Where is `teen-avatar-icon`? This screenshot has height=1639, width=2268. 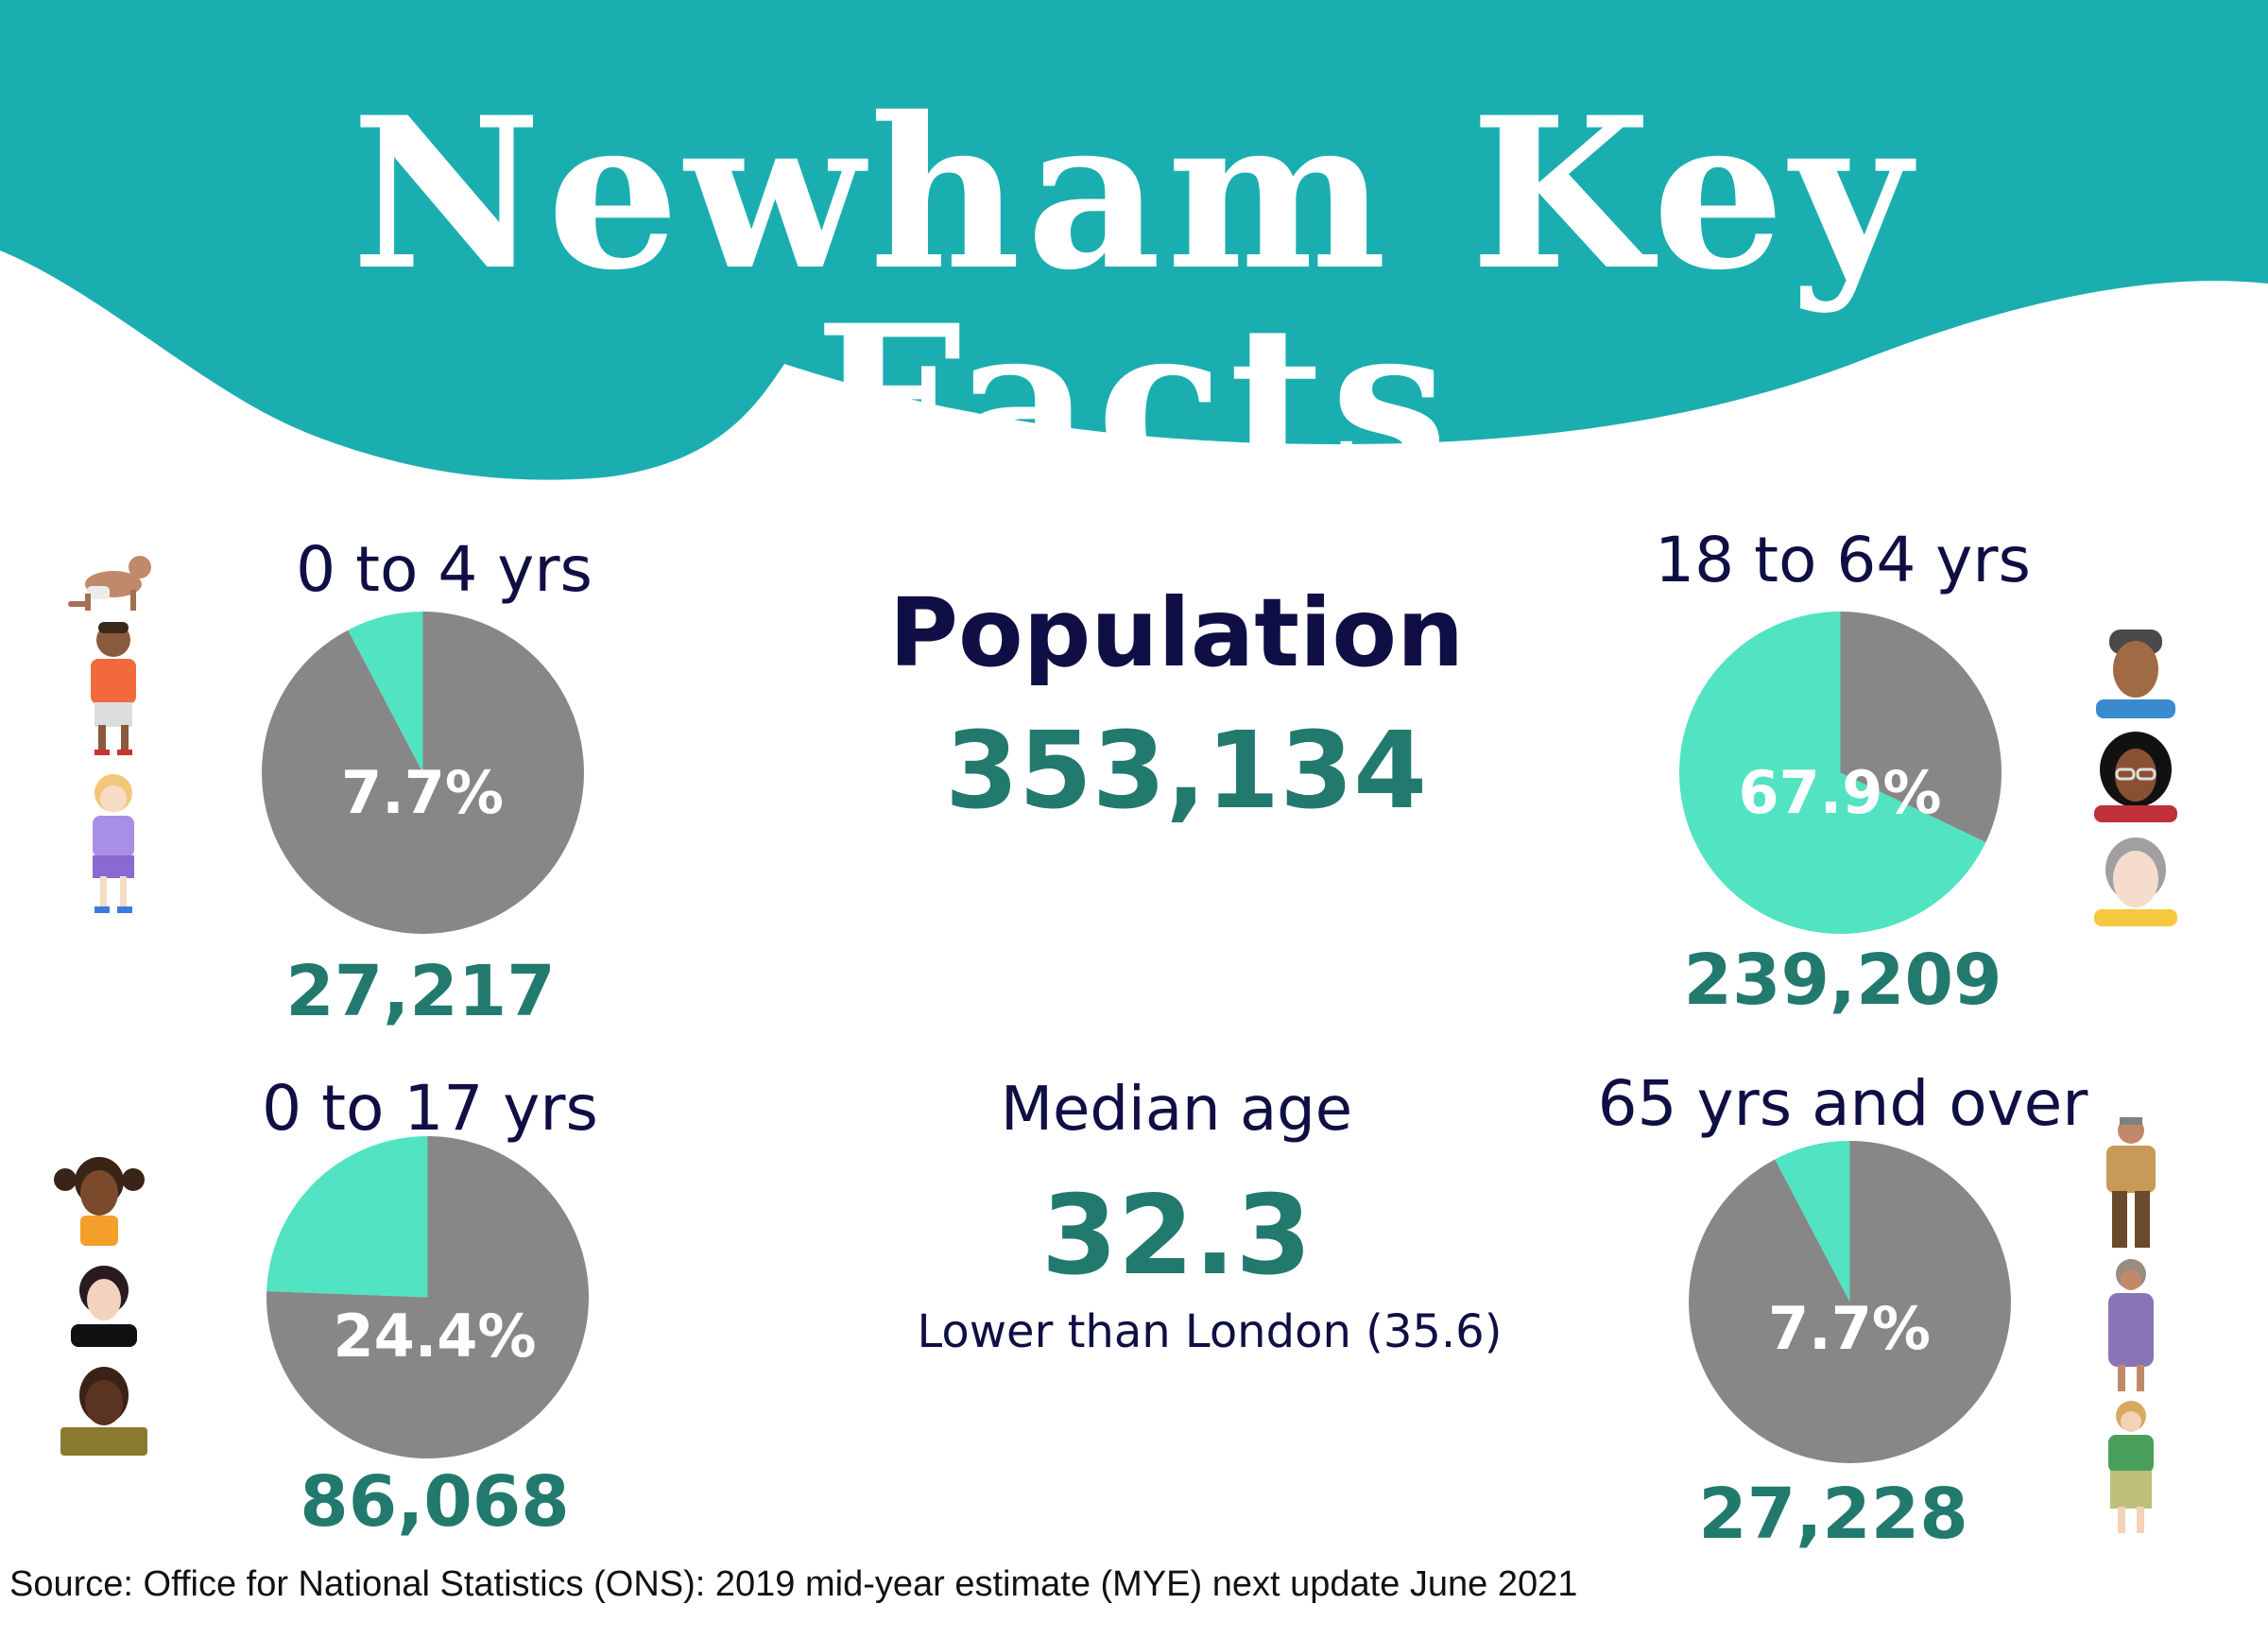 teen-avatar-icon is located at coordinates (104, 1306).